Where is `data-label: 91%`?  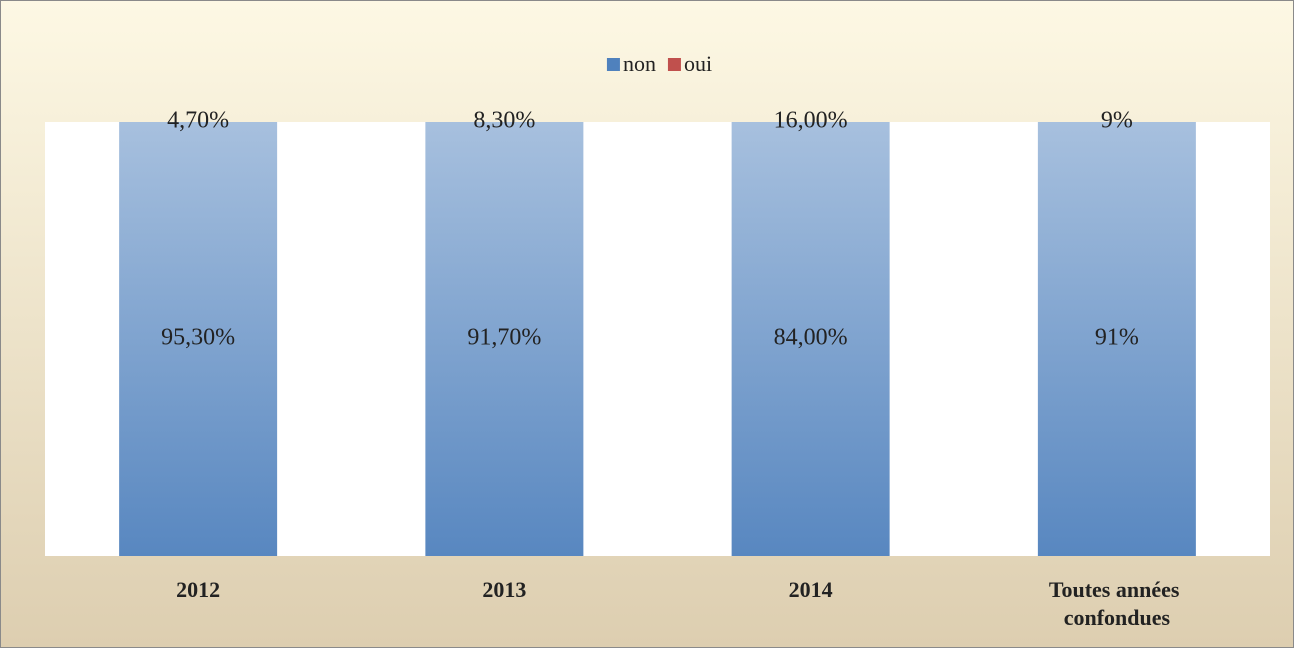 data-label: 91% is located at coordinates (1117, 338).